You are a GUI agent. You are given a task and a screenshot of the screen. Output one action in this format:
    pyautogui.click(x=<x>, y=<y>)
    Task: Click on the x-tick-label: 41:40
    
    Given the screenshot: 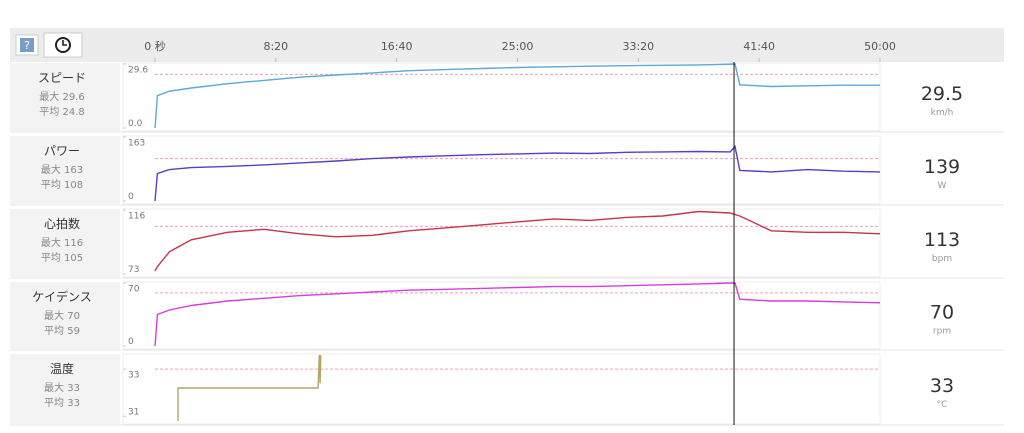 What is the action you would take?
    pyautogui.click(x=759, y=46)
    